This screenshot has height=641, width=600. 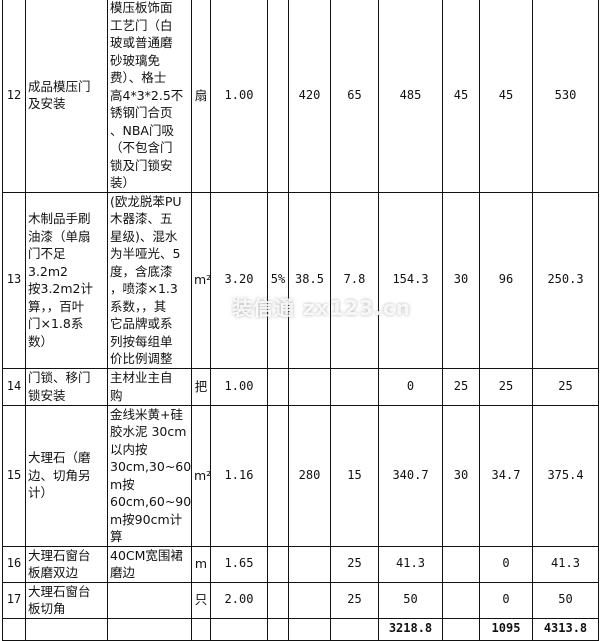 I want to click on cell-total: 50, so click(x=565, y=600).